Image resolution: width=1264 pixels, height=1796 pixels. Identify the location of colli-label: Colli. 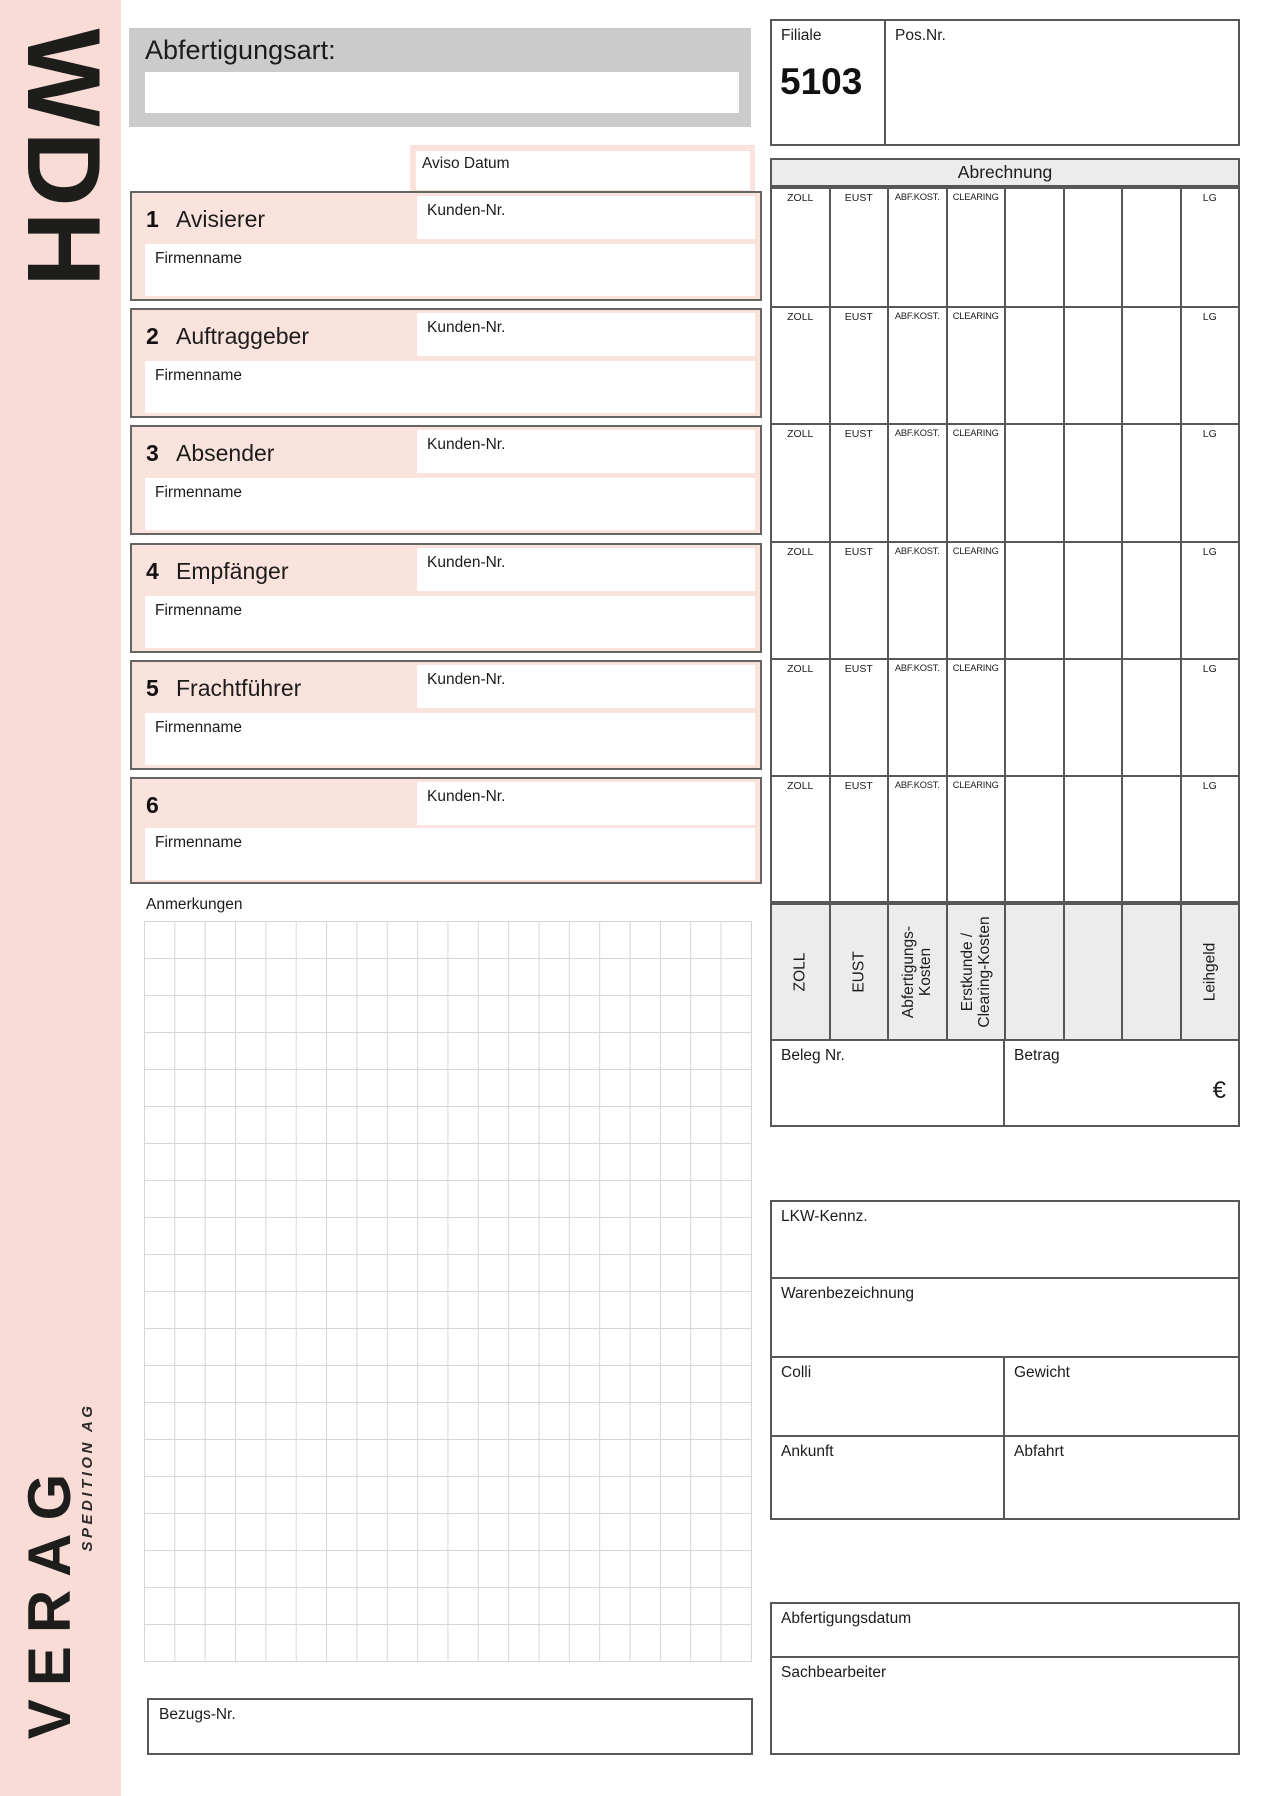
(796, 1372).